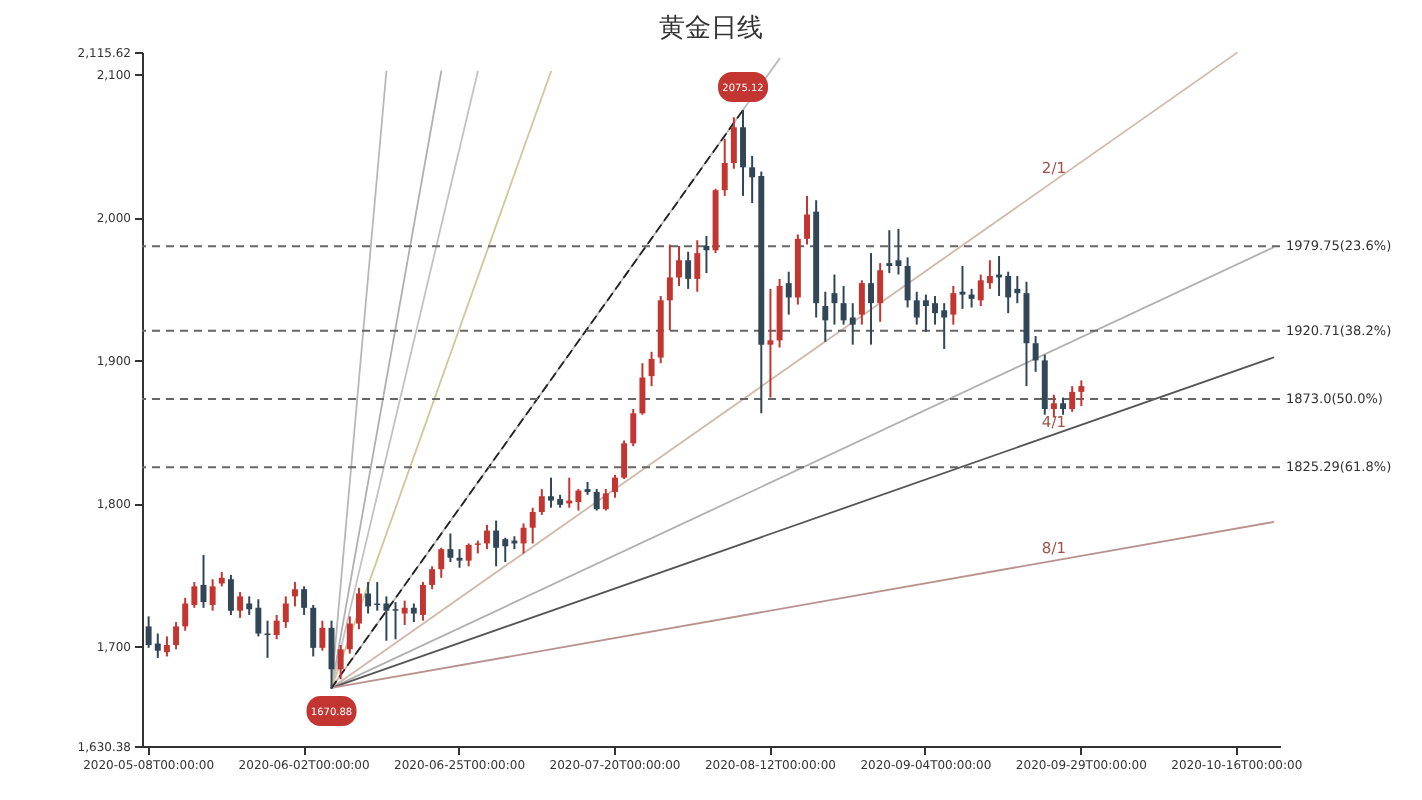  What do you see at coordinates (711, 29) in the screenshot?
I see `chart-title: 黄金日线` at bounding box center [711, 29].